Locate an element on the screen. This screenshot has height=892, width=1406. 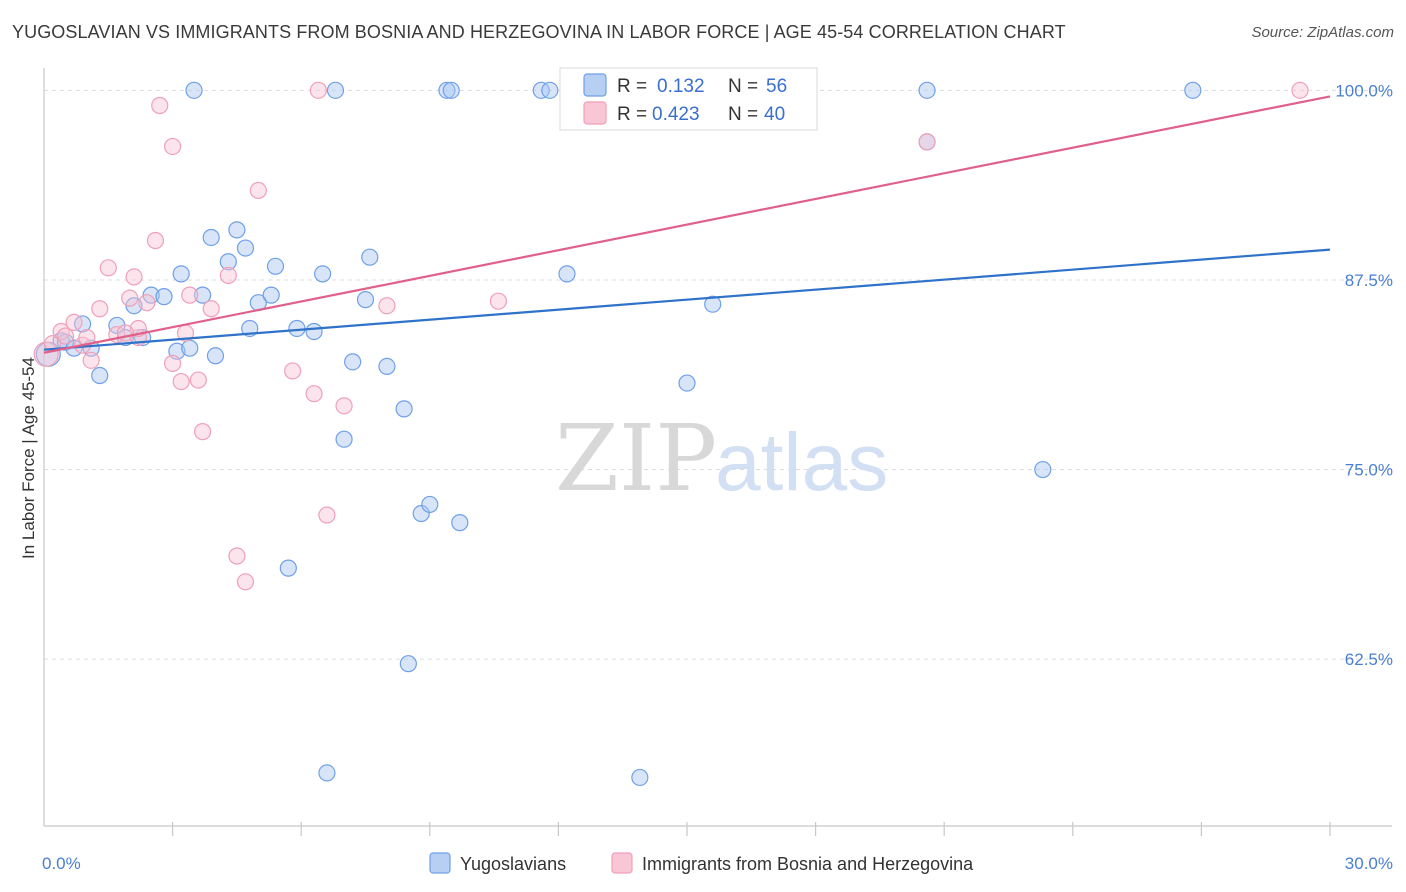
x-tick-label-1: 30.0% is located at coordinates (1369, 863).